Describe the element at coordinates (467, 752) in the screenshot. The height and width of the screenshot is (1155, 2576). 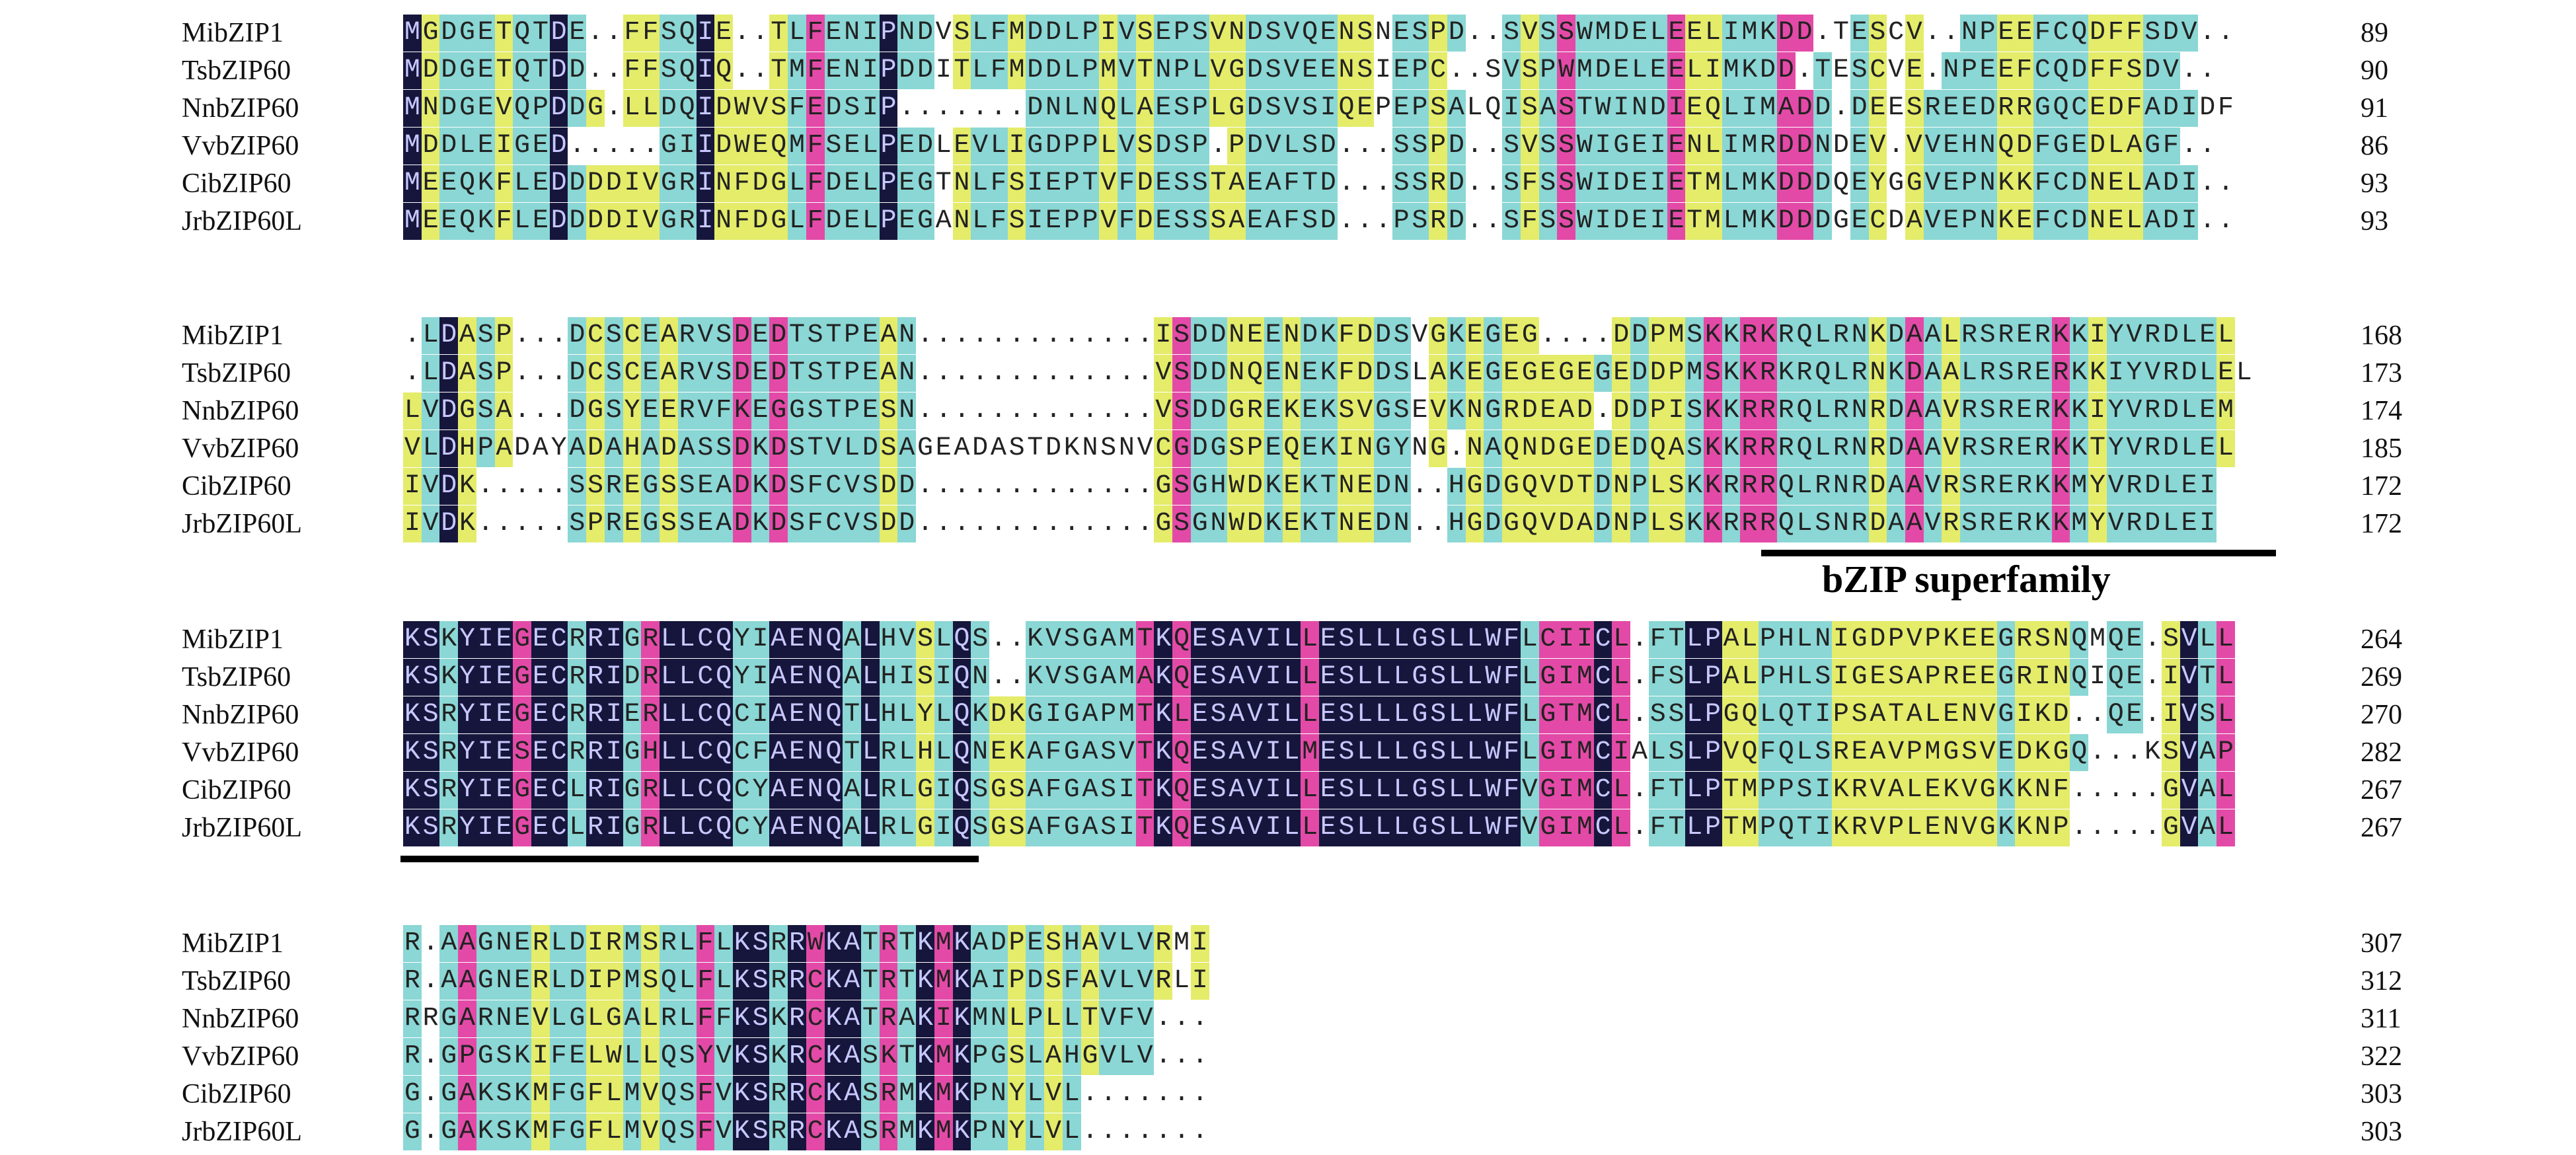
I see `residue: Y` at that location.